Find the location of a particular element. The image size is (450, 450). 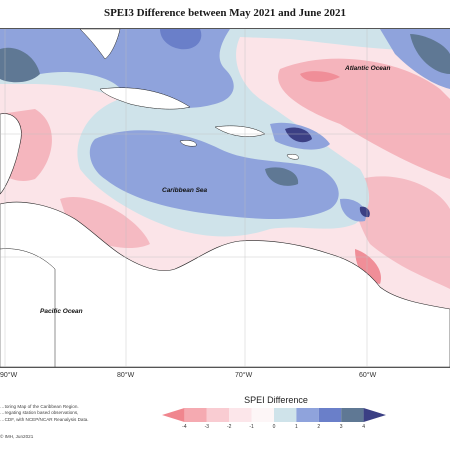

pacific-ocean-label: Pacific Ocean is located at coordinates (61, 311).